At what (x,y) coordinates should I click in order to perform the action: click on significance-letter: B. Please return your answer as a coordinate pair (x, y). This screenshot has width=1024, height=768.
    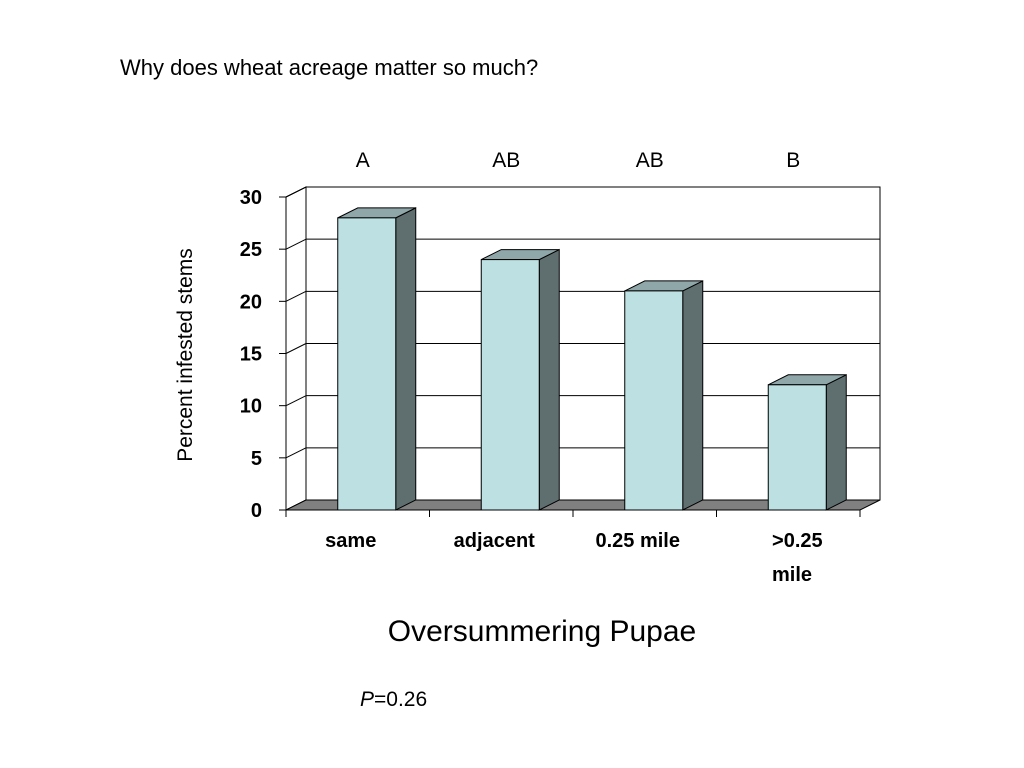
    Looking at the image, I should click on (793, 160).